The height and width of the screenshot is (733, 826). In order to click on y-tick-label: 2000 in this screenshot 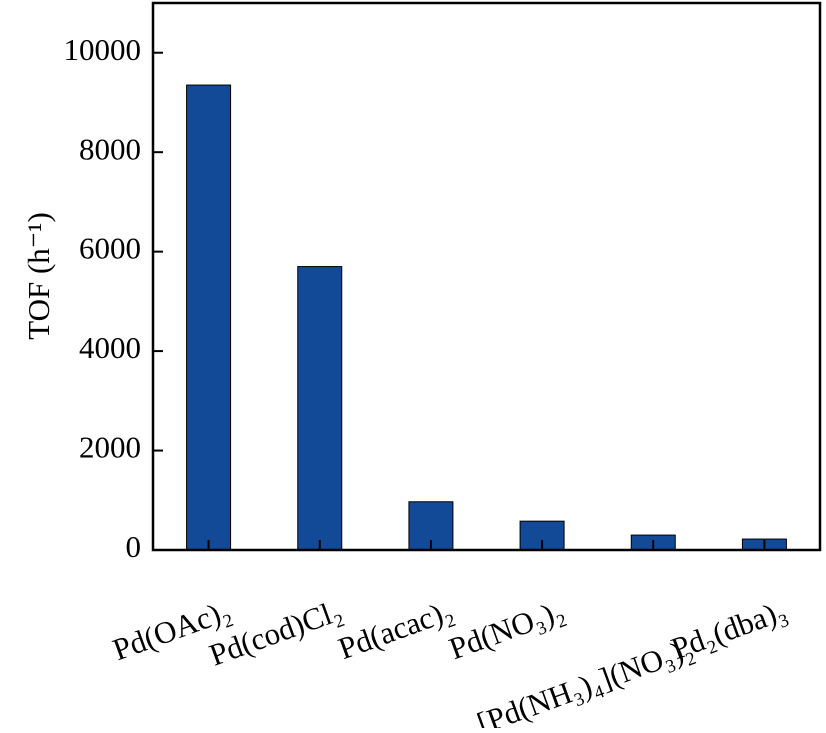, I will do `click(110, 447)`.